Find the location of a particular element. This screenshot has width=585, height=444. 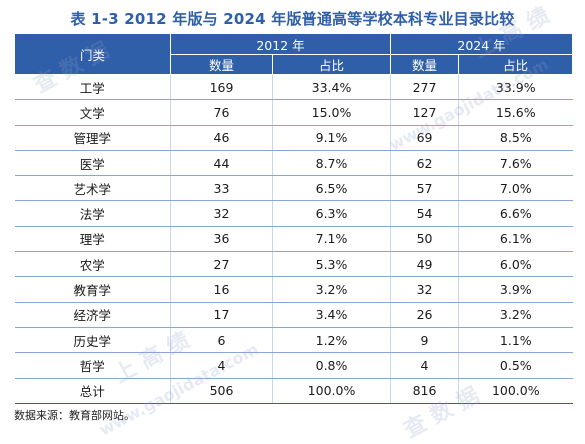

row-category: 理学 is located at coordinates (92, 239).